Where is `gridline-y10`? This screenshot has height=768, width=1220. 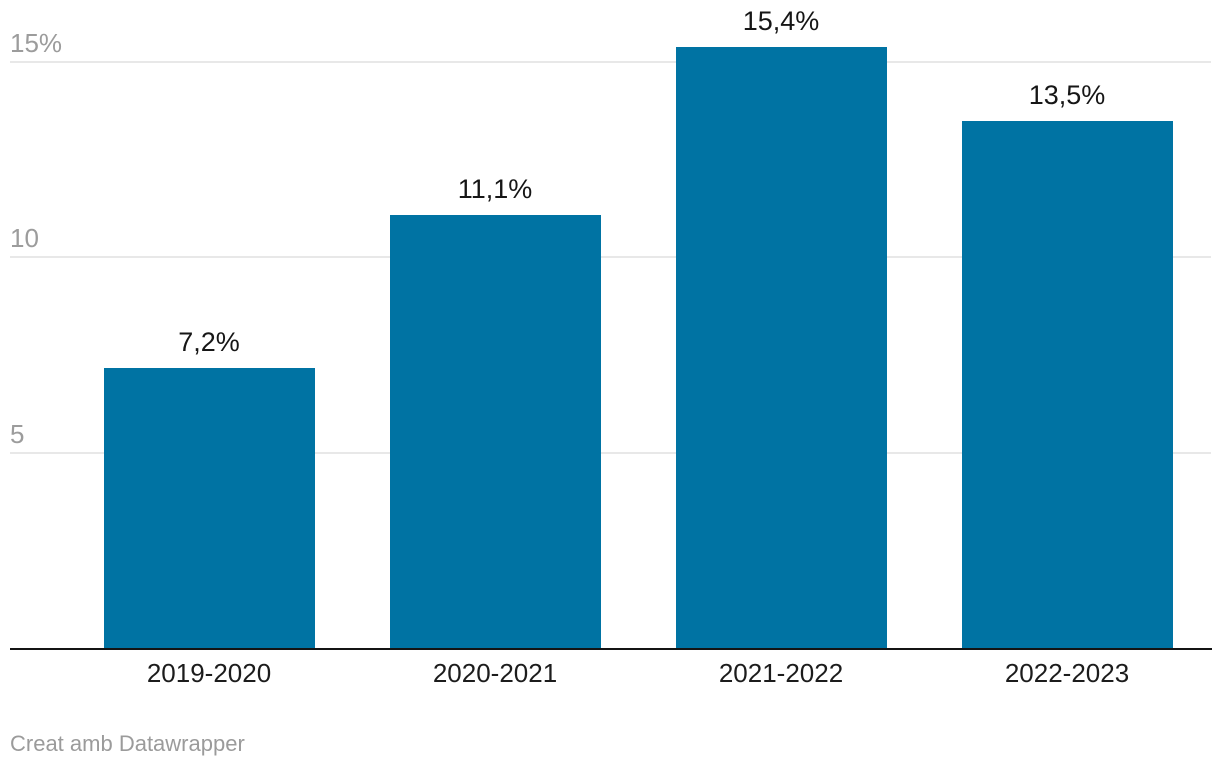
gridline-y10 is located at coordinates (610, 257).